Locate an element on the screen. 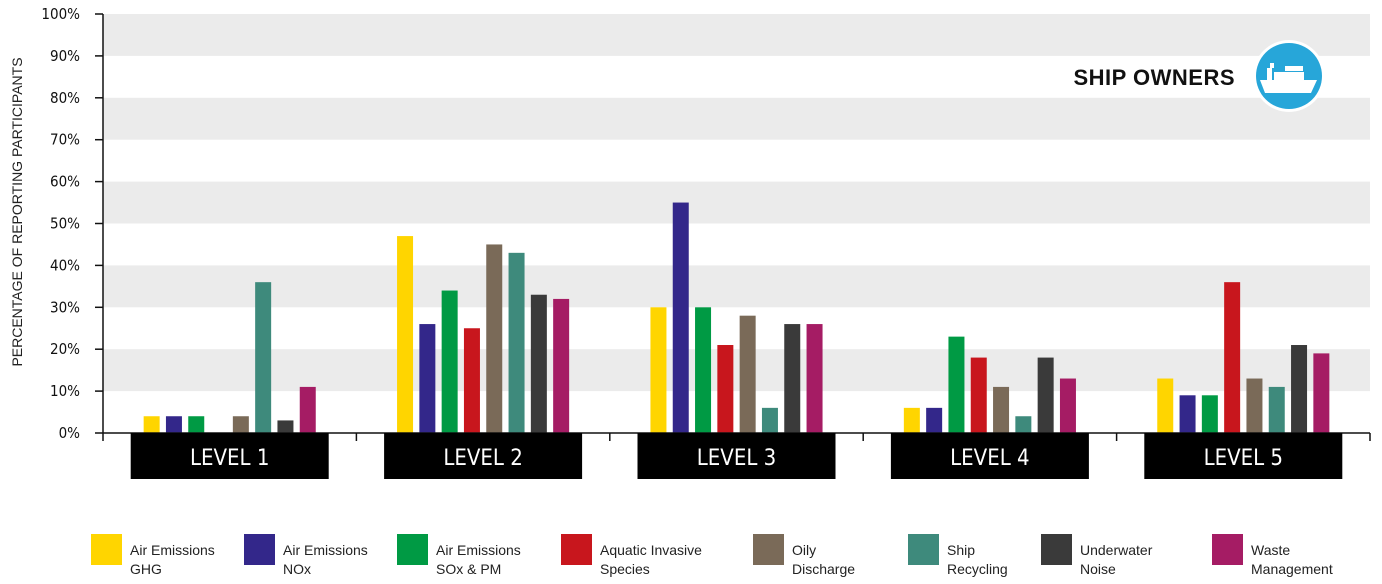 Image resolution: width=1382 pixels, height=584 pixels. legend-item: Underwater Noise is located at coordinates (1097, 555).